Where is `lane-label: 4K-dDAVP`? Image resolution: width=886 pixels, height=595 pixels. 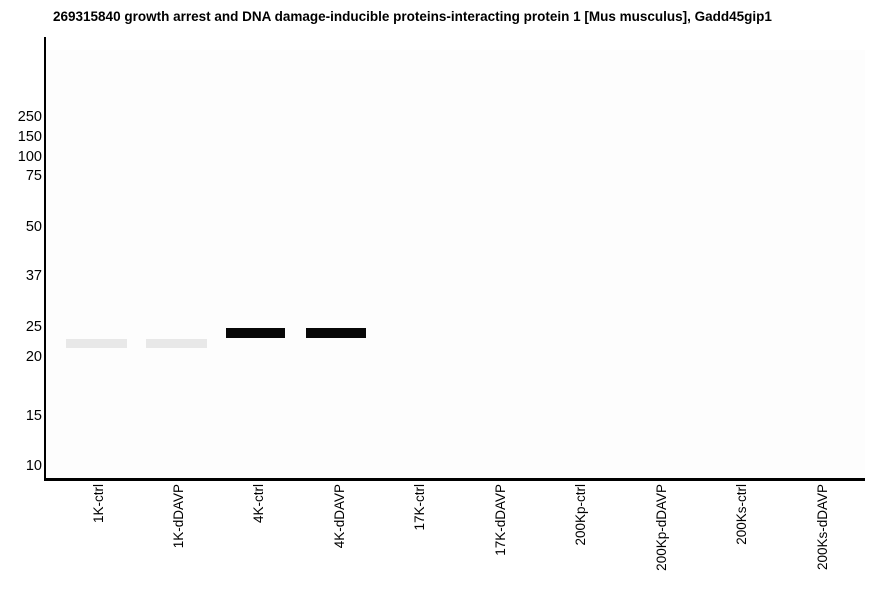 lane-label: 4K-dDAVP is located at coordinates (339, 516).